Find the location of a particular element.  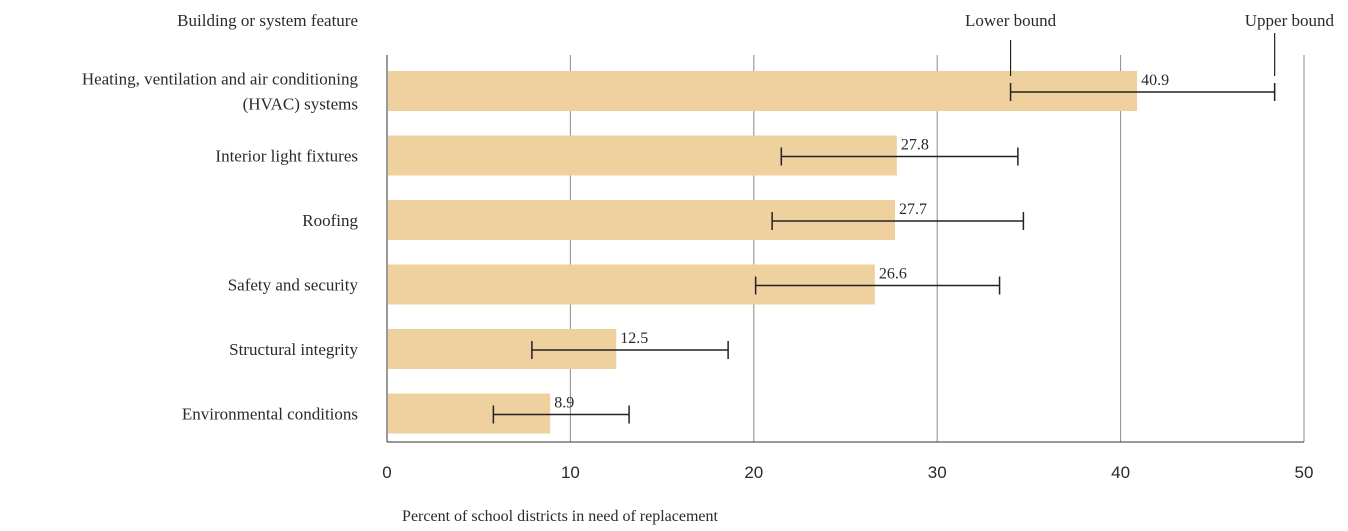

category-label: Safety and security is located at coordinates (293, 285).